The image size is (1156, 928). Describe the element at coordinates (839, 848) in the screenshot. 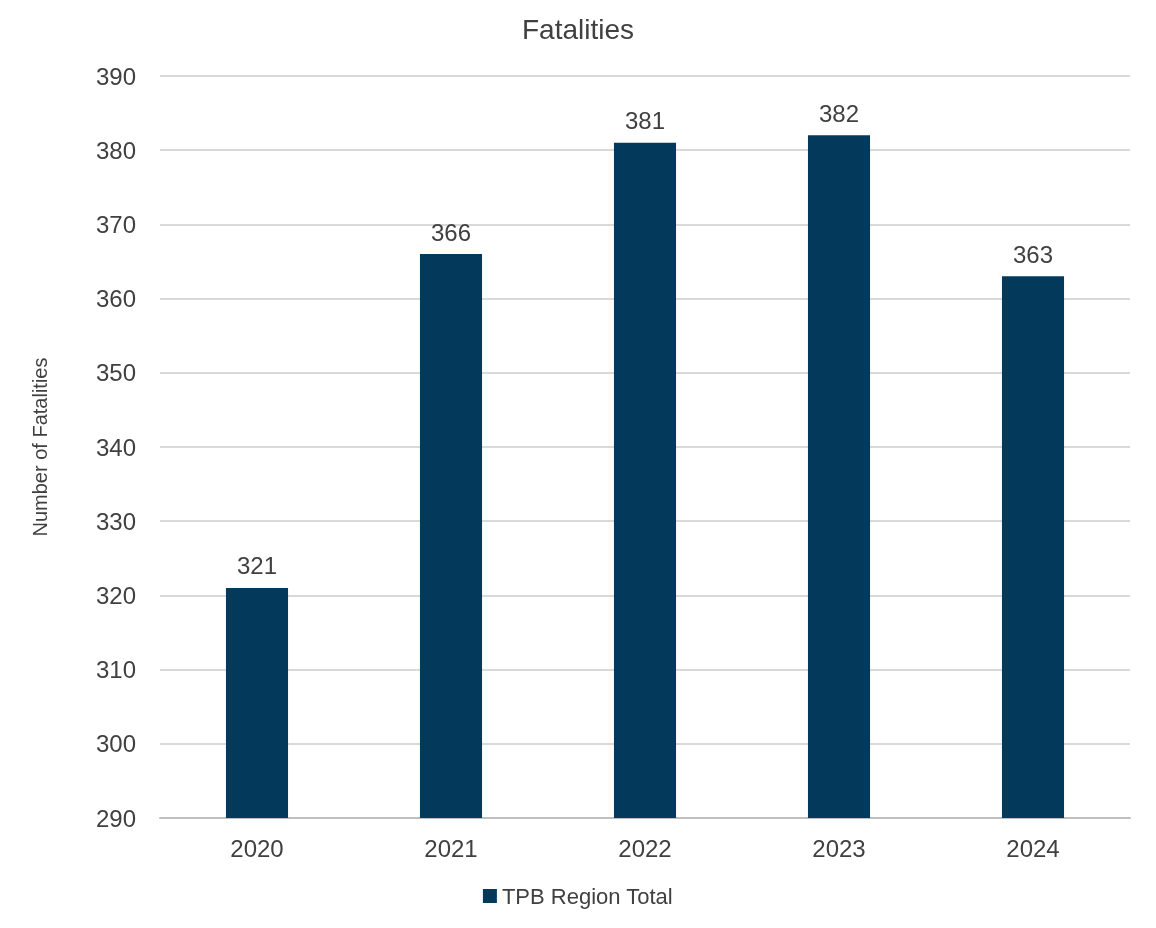

I see `x-tick-label: 2023` at that location.